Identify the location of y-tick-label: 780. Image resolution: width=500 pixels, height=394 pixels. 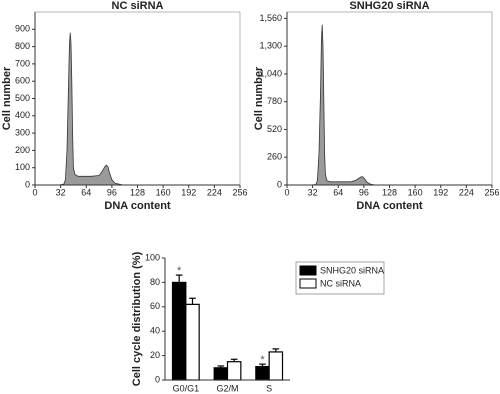
(274, 101).